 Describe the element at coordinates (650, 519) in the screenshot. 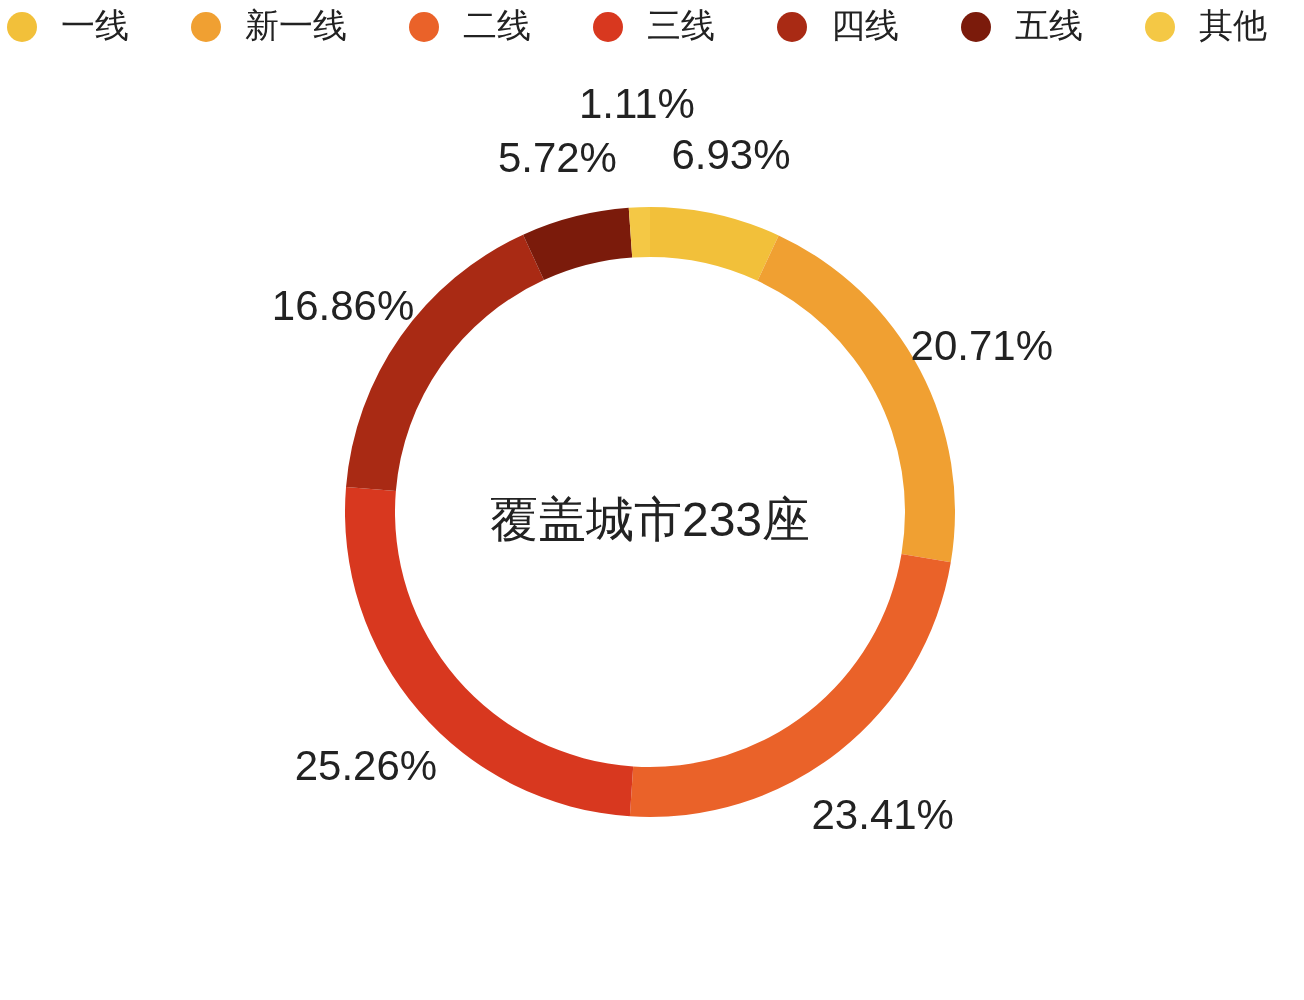

I see `text: 覆盖城市233座` at that location.